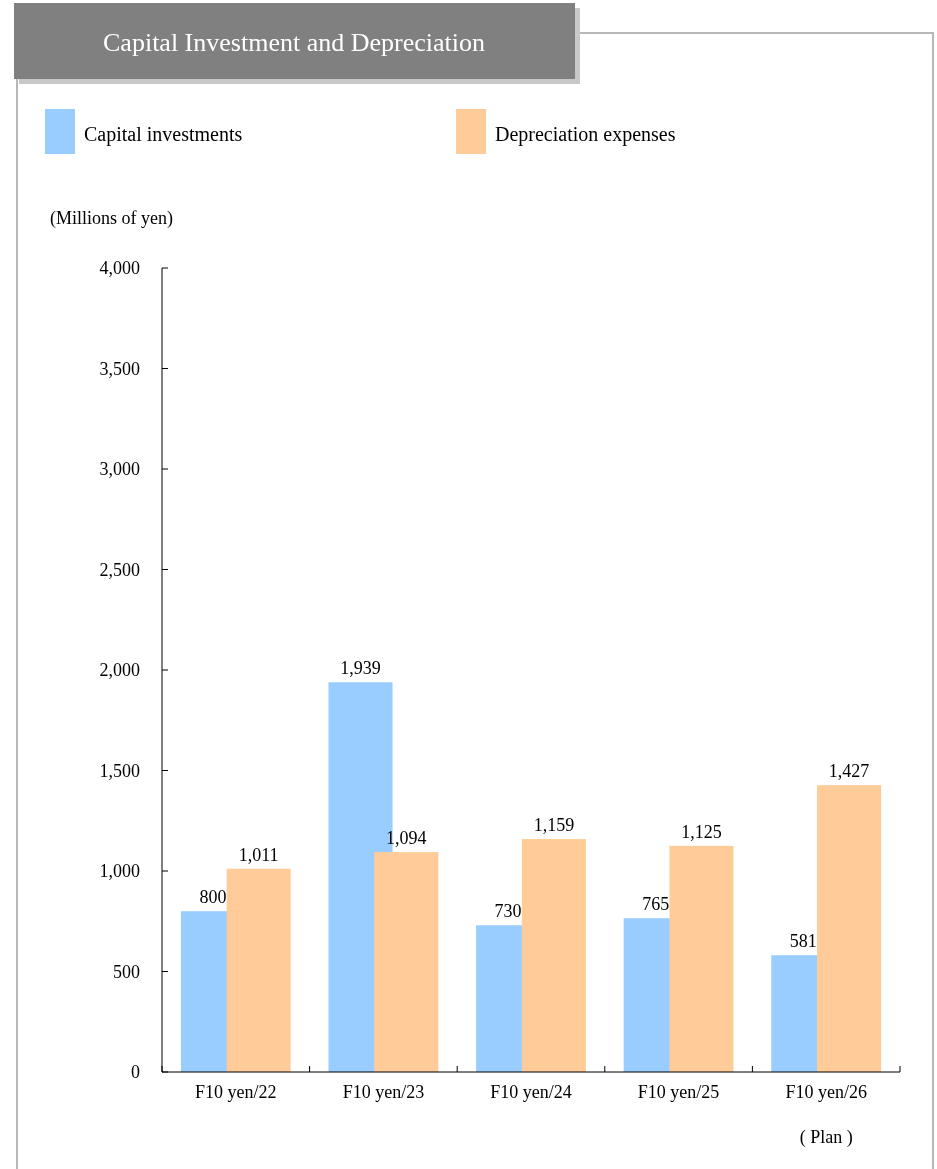  What do you see at coordinates (383, 1092) in the screenshot?
I see `x-tick-label: F10 yen/23` at bounding box center [383, 1092].